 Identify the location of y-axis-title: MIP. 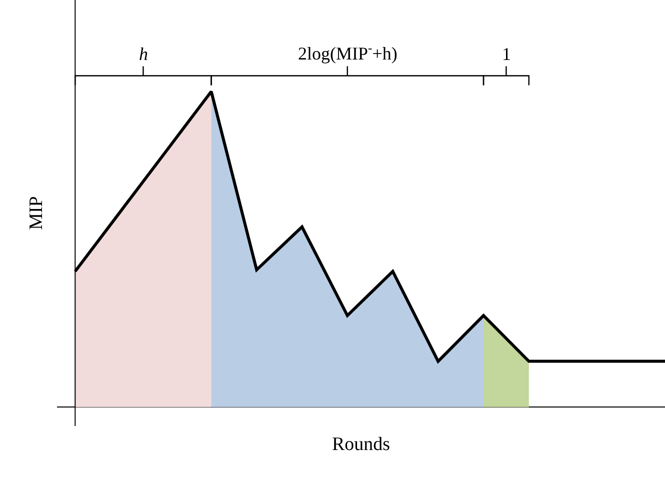
(36, 213).